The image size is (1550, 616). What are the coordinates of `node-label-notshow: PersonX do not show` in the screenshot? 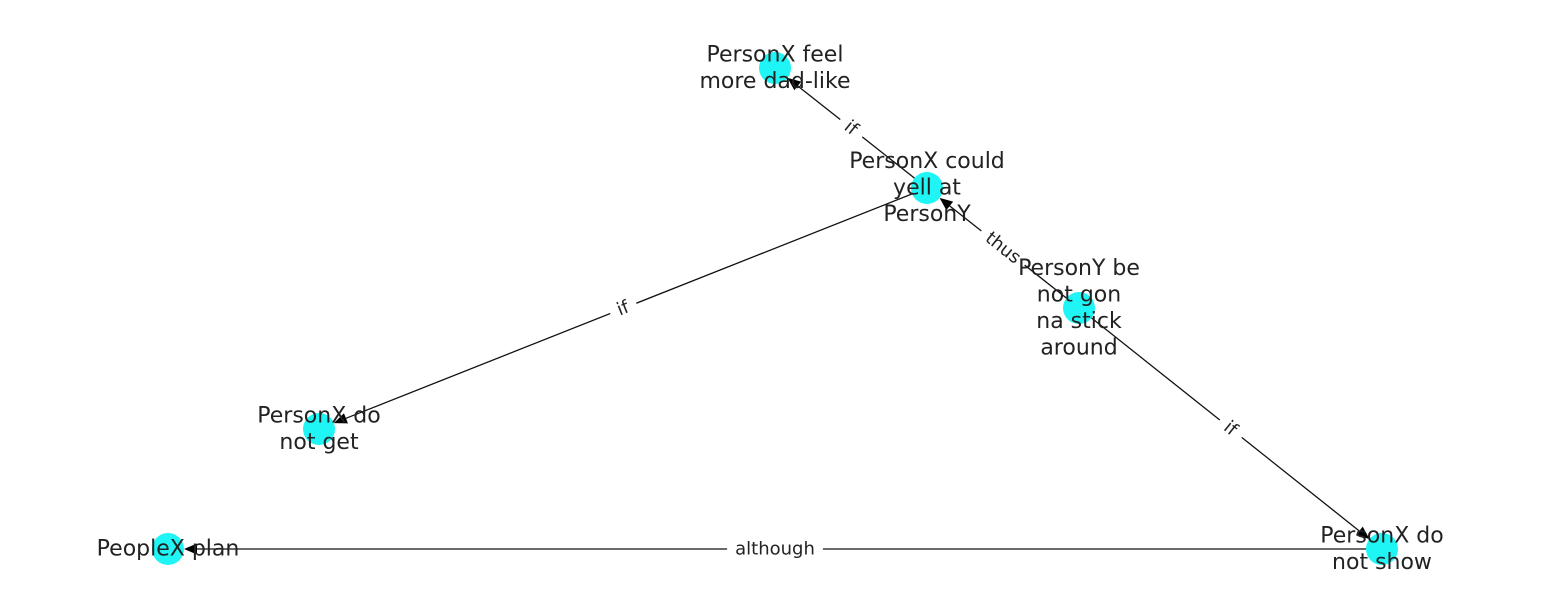 It's located at (1381, 549).